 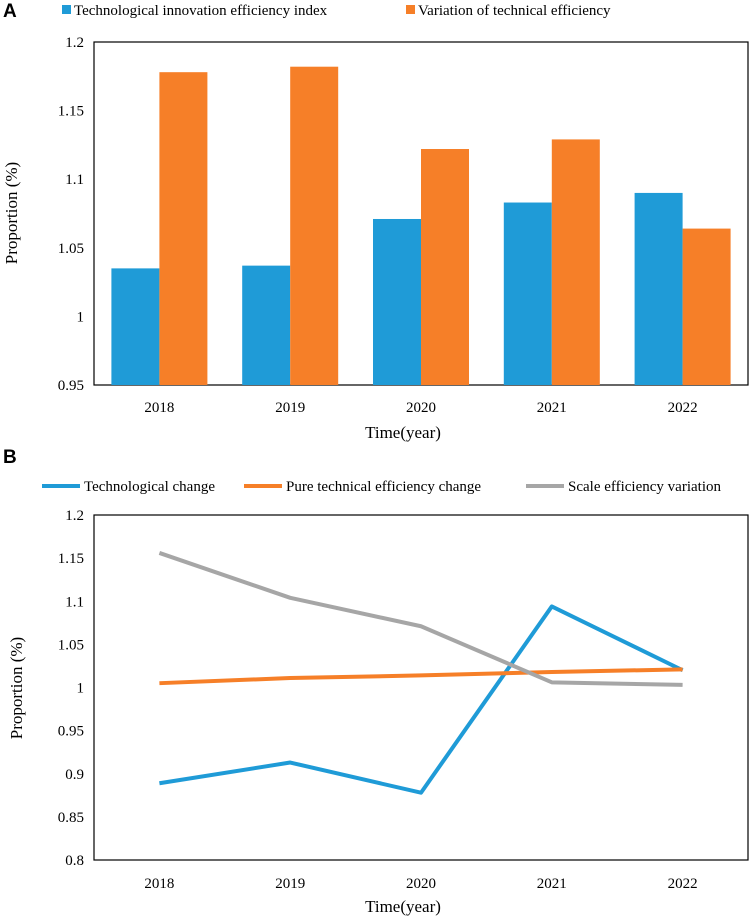 I want to click on panel-a-x-tick-label: 2019, so click(x=290, y=408).